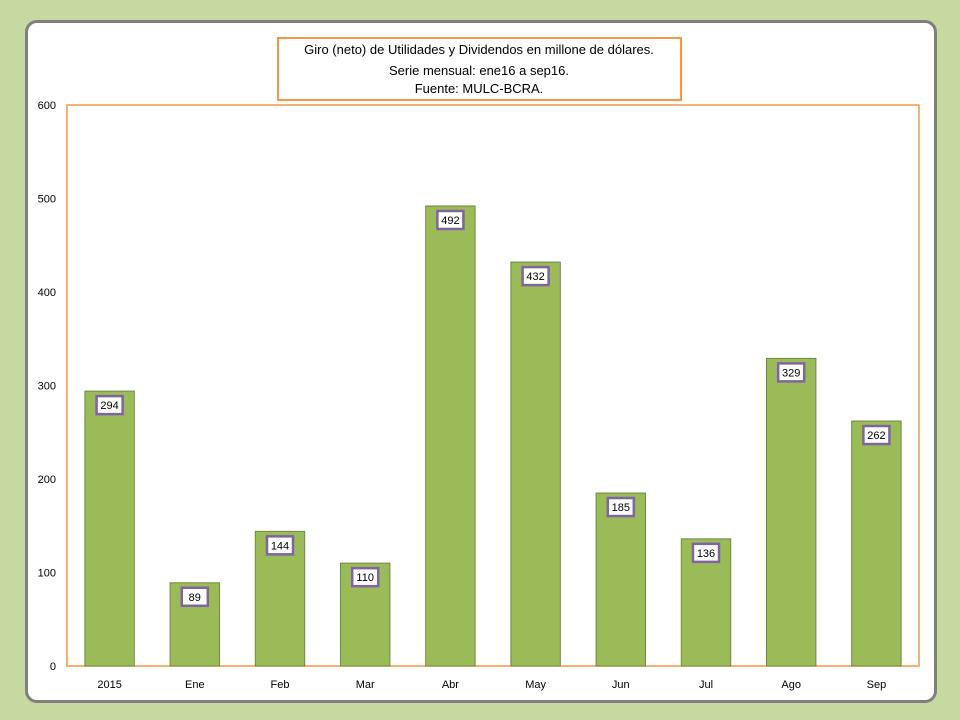 This screenshot has width=960, height=720. What do you see at coordinates (53, 667) in the screenshot?
I see `y-tick-label-0: 0` at bounding box center [53, 667].